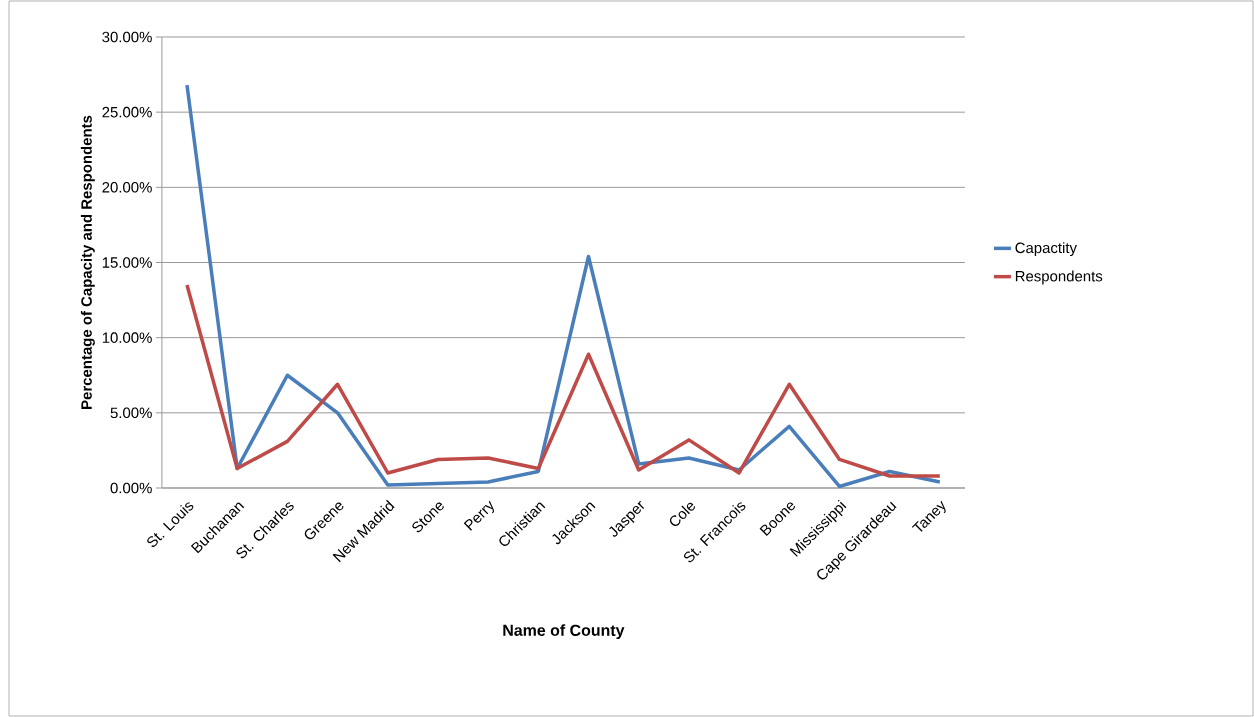  Describe the element at coordinates (682, 514) in the screenshot. I see `x-tick-label: Cole` at that location.